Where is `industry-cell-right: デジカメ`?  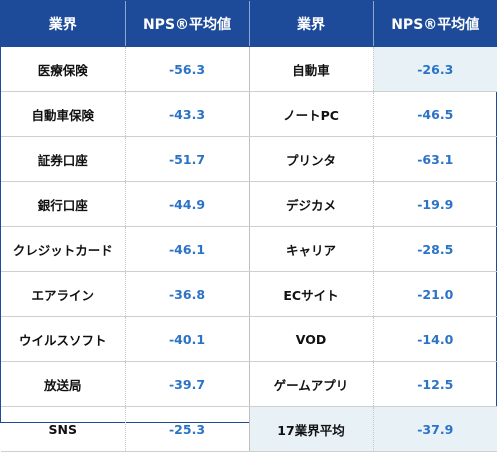
industry-cell-right: デジカメ is located at coordinates (311, 204).